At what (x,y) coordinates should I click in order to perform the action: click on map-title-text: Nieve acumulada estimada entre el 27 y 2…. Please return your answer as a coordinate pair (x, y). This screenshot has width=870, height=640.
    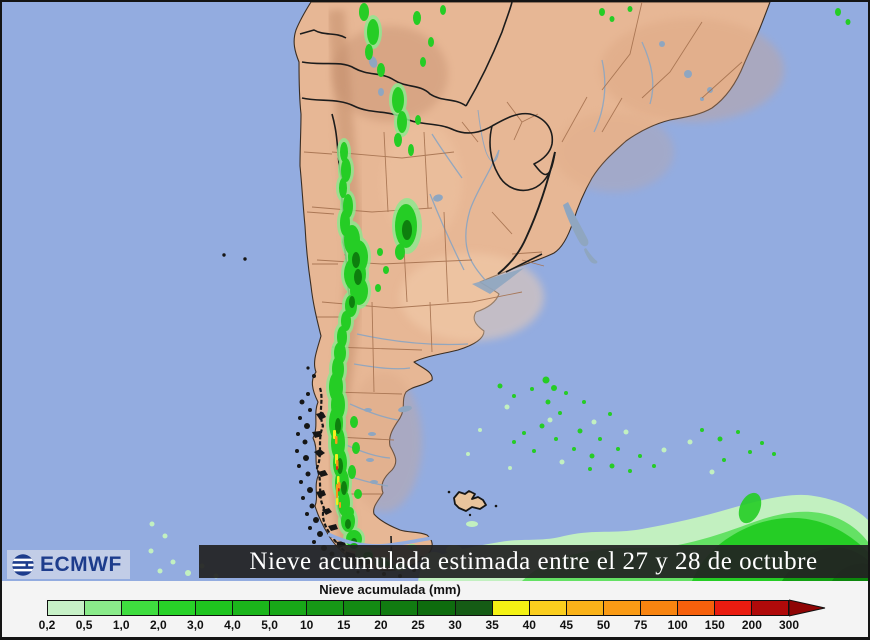
    Looking at the image, I should click on (533, 561).